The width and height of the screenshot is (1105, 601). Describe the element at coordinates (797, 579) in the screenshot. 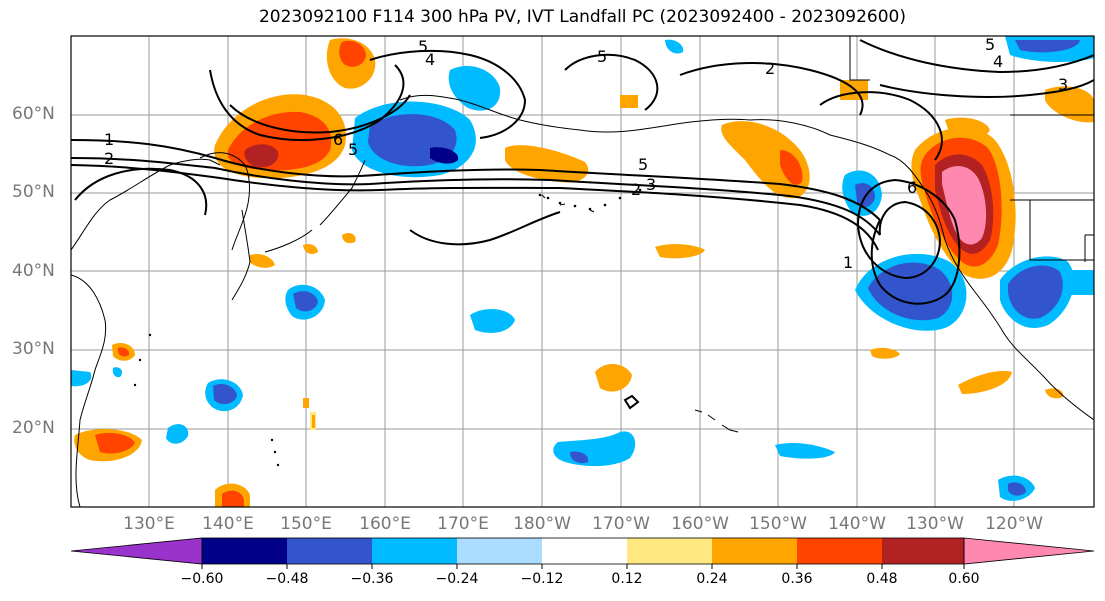

I see `colorbar-tick-label: 0.36` at that location.